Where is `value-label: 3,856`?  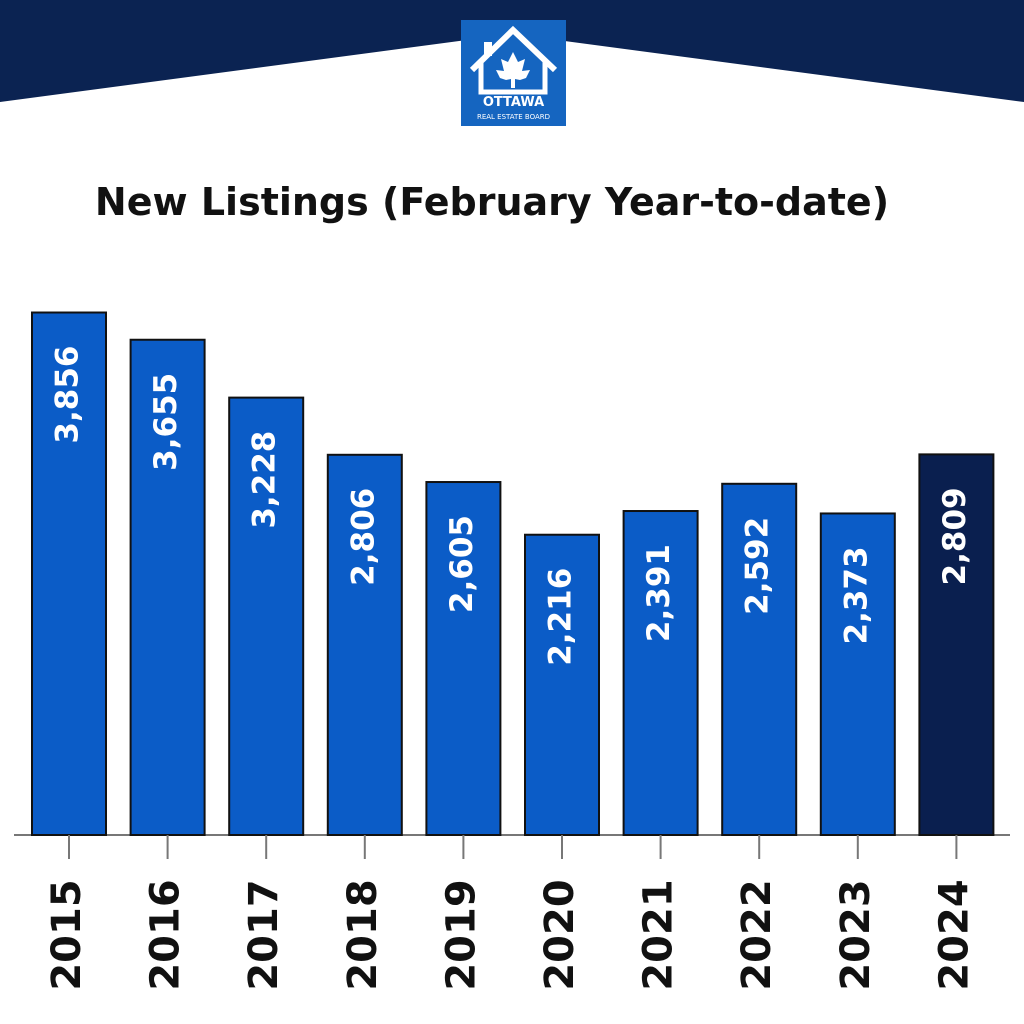 value-label: 3,856 is located at coordinates (68, 395).